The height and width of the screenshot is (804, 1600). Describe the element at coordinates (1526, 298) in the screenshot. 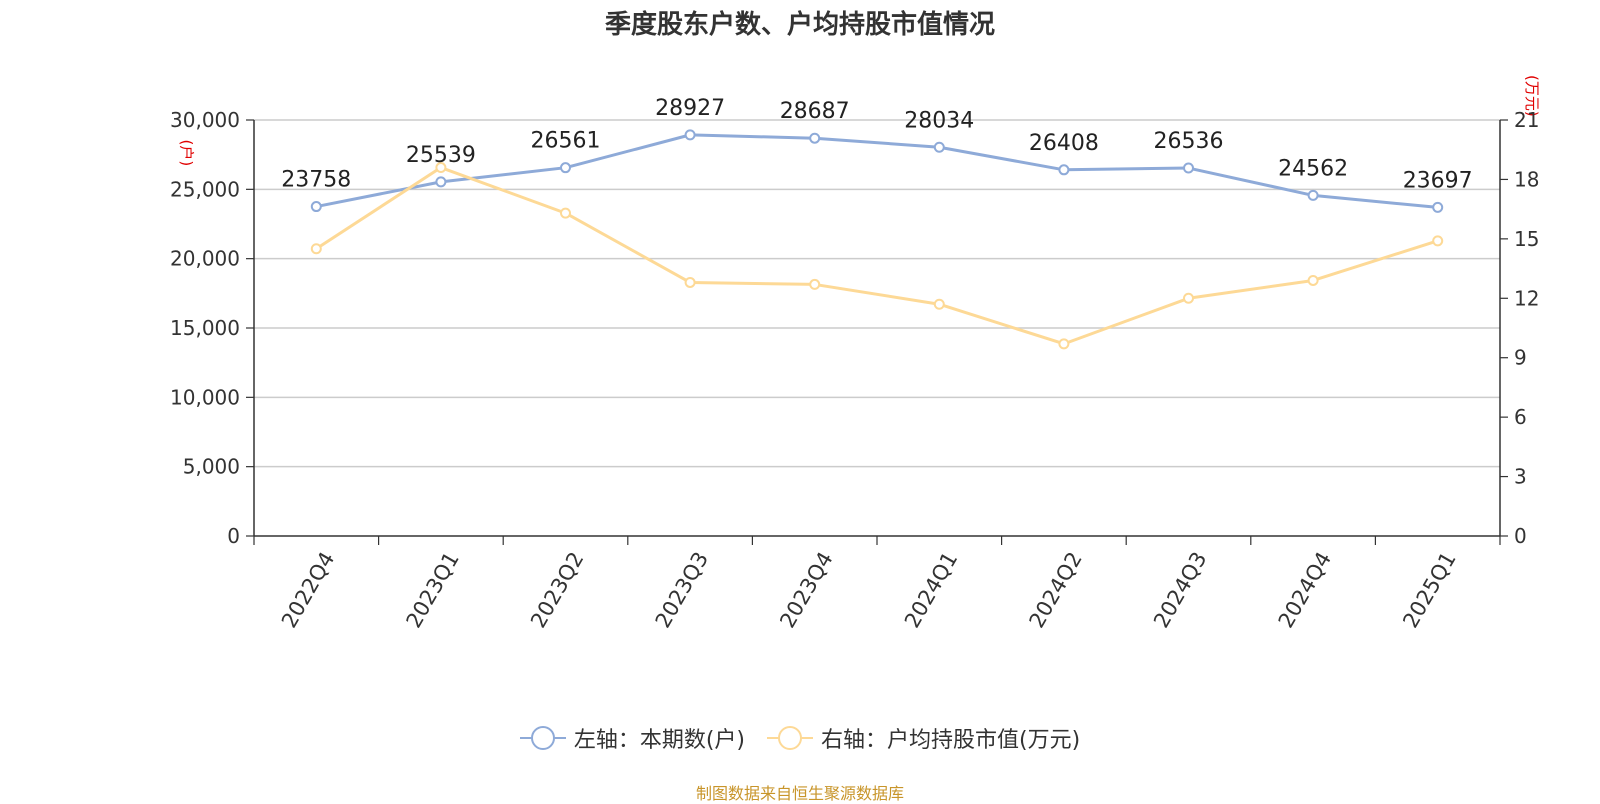

I see `right-axis-tick-label: 12` at that location.